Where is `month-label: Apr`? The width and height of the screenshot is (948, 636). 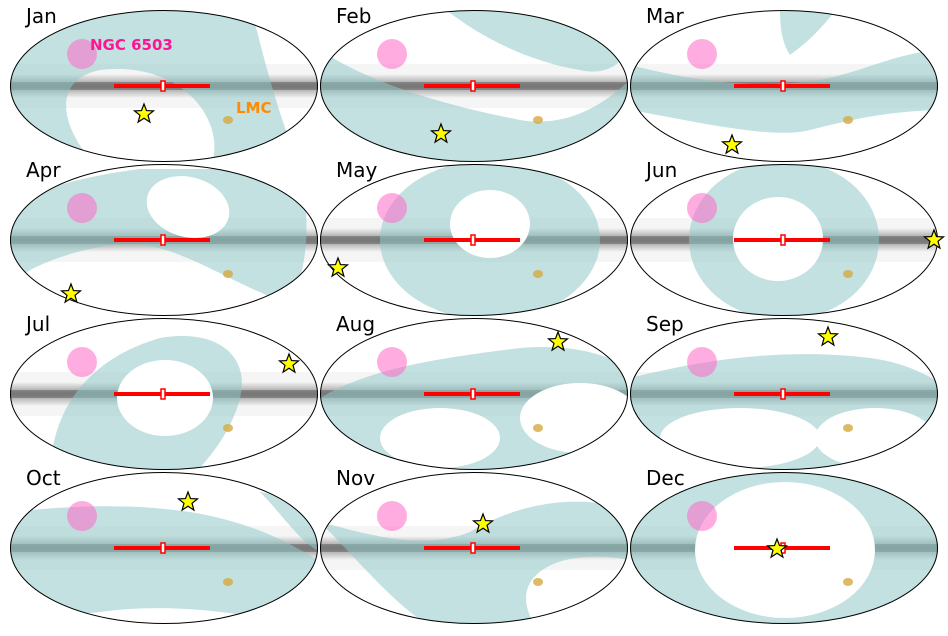
month-label: Apr is located at coordinates (43, 170).